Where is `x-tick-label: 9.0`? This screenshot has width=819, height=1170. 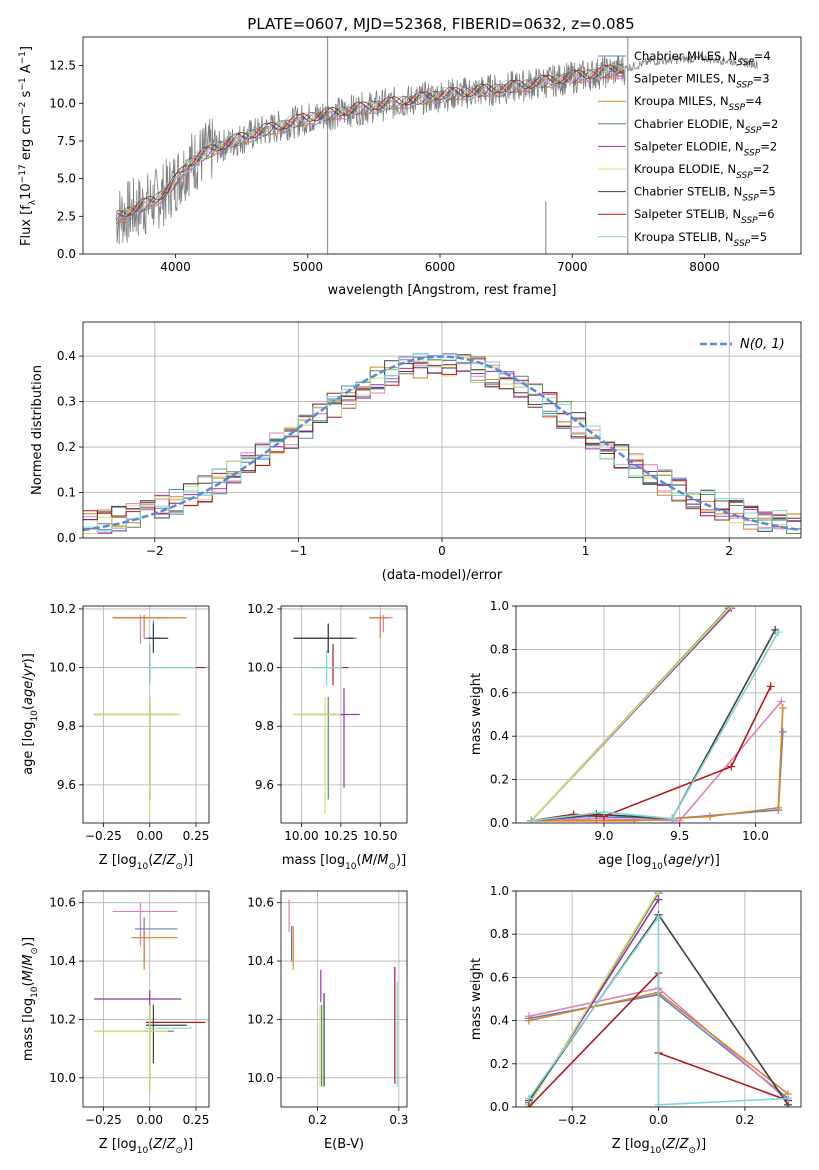 x-tick-label: 9.0 is located at coordinates (603, 836).